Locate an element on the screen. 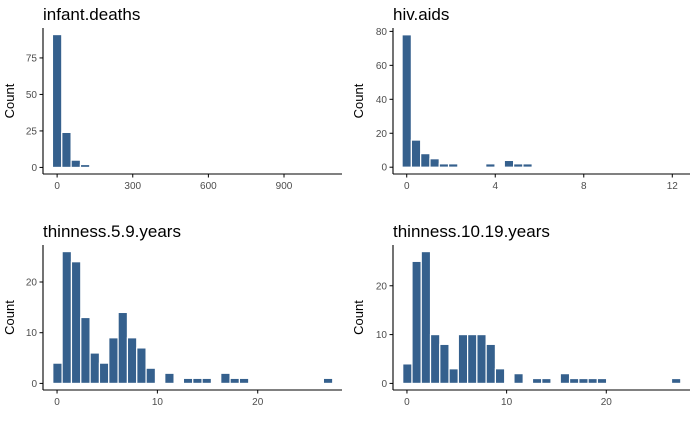  y-tick-label: 10 is located at coordinates (382, 335).